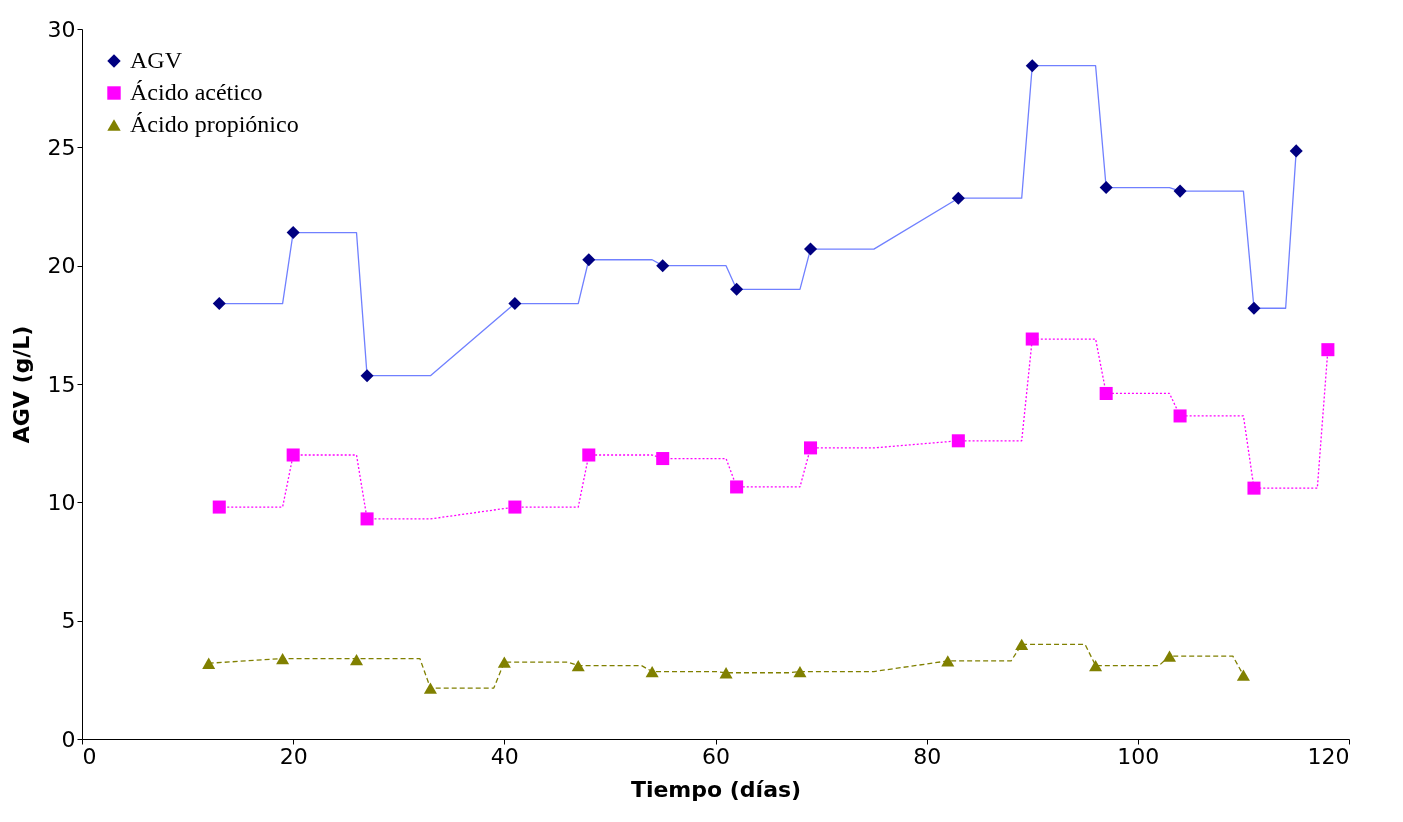 The width and height of the screenshot is (1403, 822). Describe the element at coordinates (61, 29) in the screenshot. I see `y-tick-label: 30` at that location.